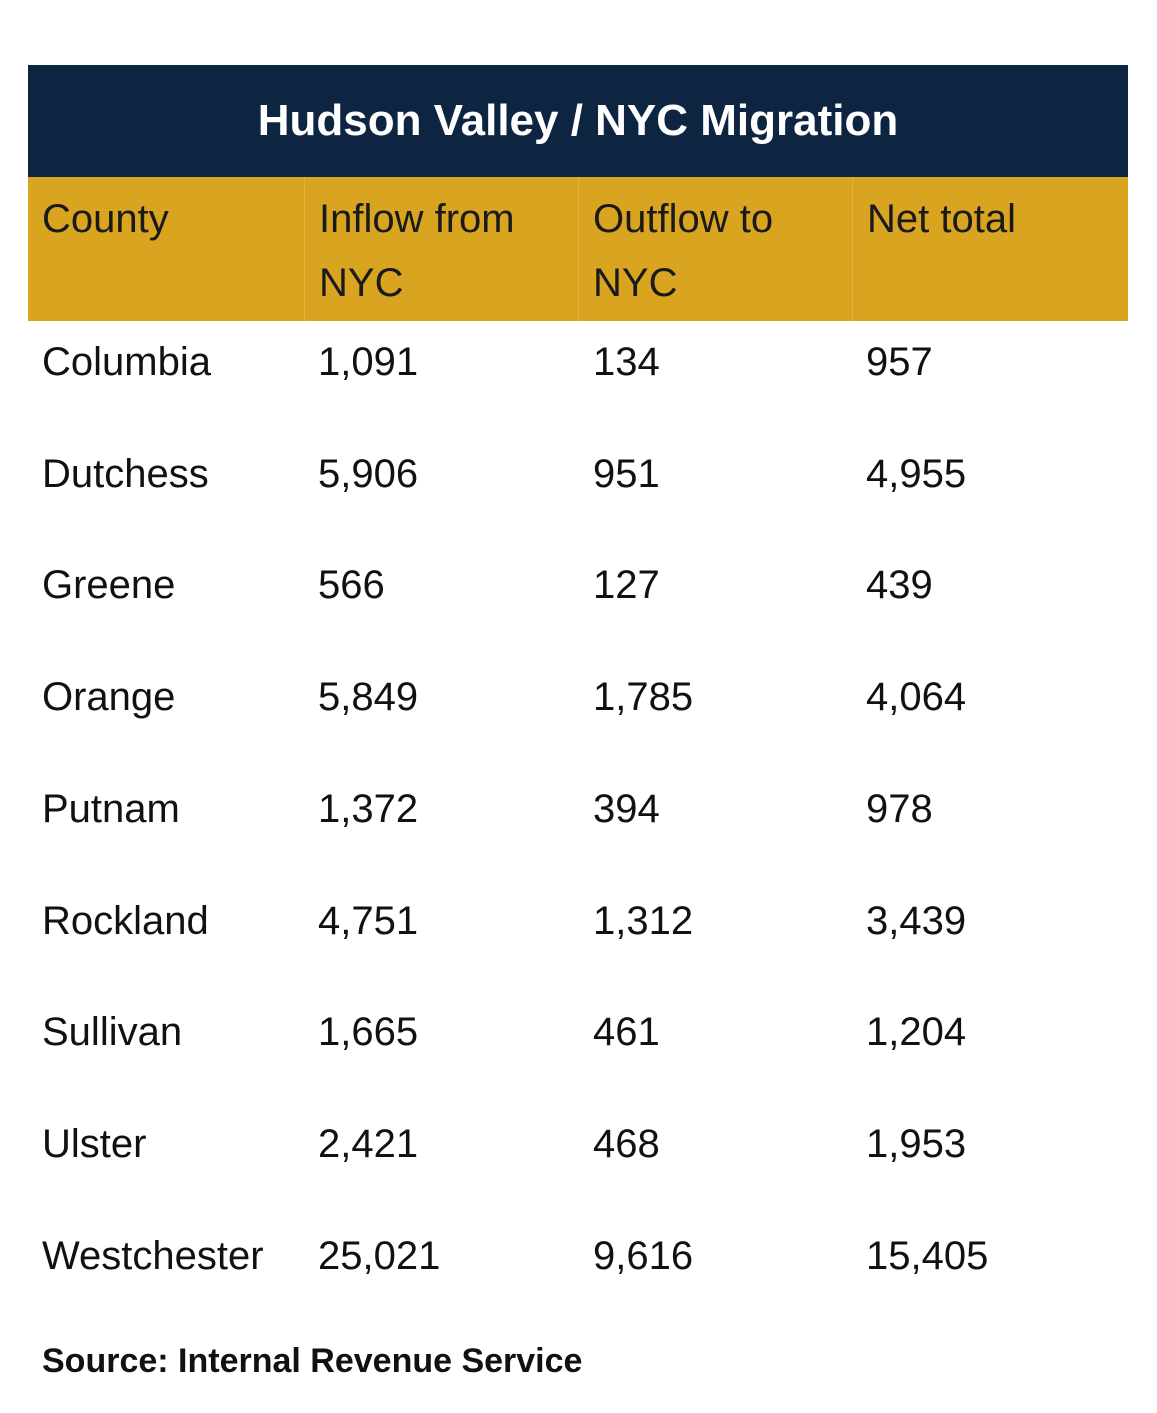  I want to click on number-cell: 4,064, so click(916, 697).